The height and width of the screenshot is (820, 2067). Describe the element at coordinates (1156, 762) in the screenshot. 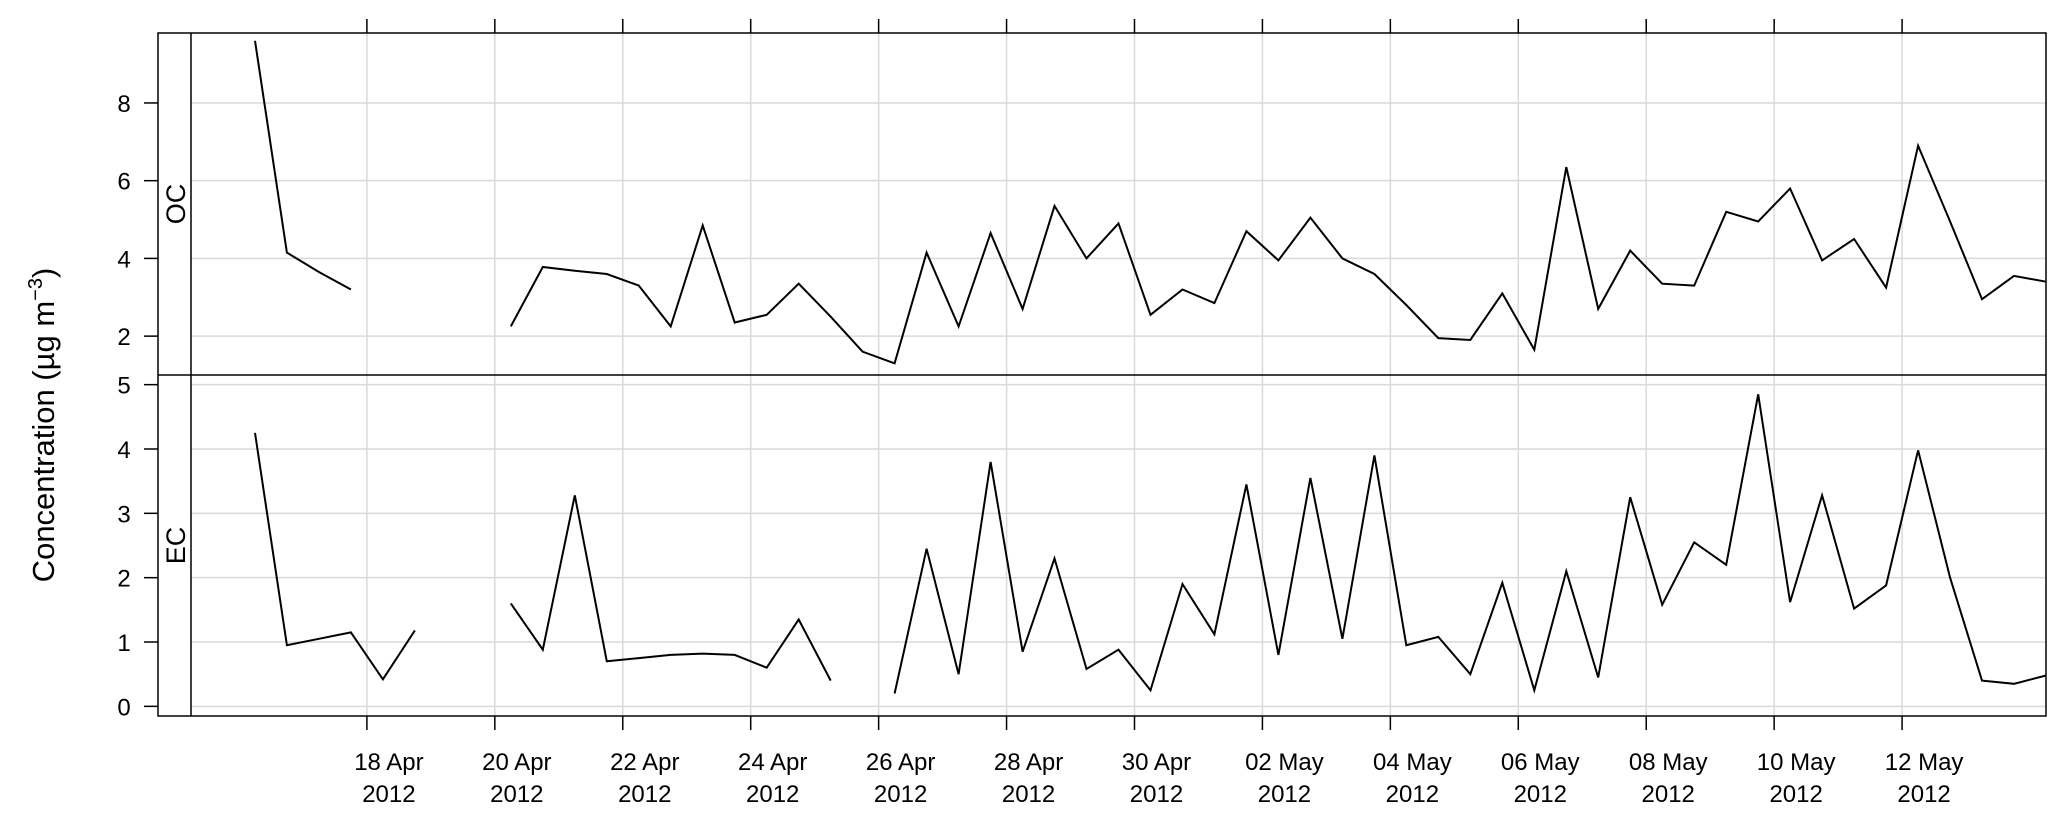

I see `x-tick-label-date: 30 Apr` at that location.